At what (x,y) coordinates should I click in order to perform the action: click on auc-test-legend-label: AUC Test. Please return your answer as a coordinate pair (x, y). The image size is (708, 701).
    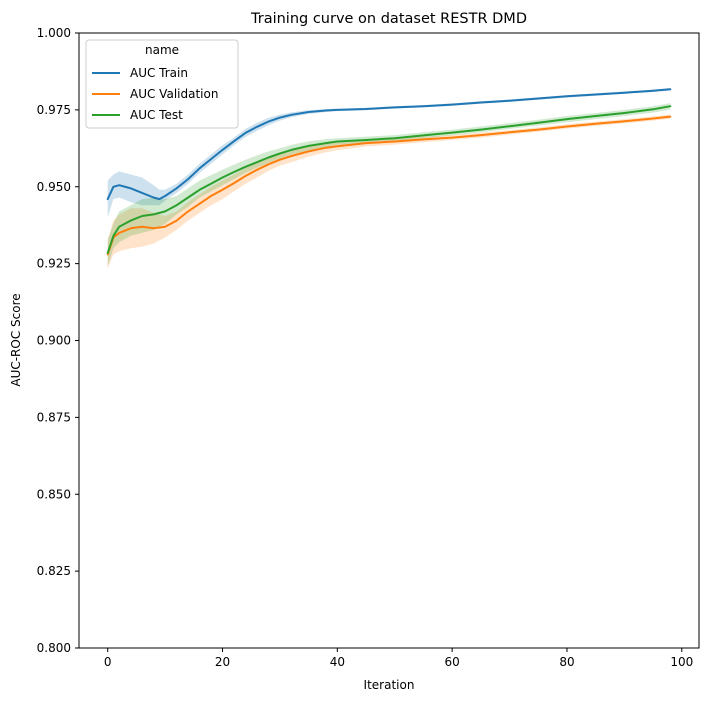
    Looking at the image, I should click on (156, 115).